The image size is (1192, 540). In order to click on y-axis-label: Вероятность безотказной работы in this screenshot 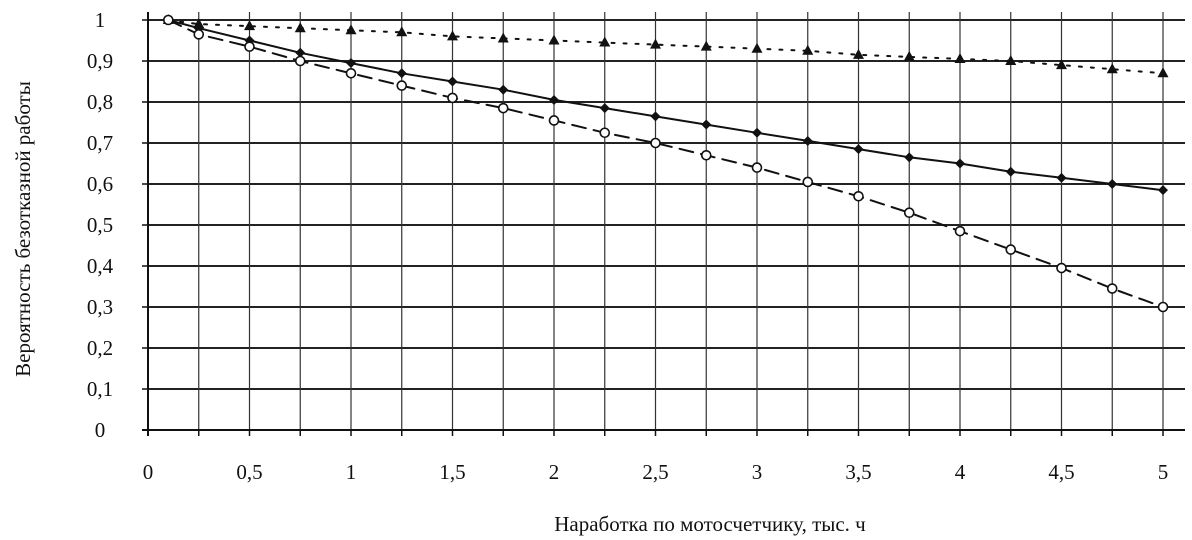, I will do `click(23, 229)`.